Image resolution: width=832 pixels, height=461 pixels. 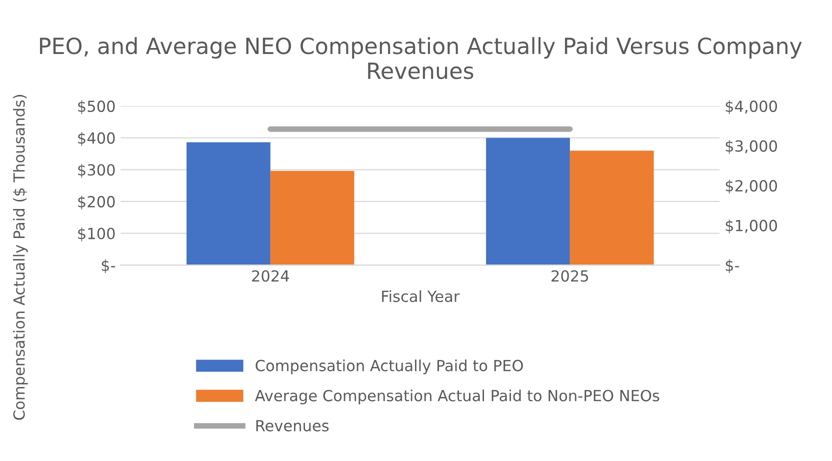 I want to click on y-tick-label: $400, so click(x=96, y=139).